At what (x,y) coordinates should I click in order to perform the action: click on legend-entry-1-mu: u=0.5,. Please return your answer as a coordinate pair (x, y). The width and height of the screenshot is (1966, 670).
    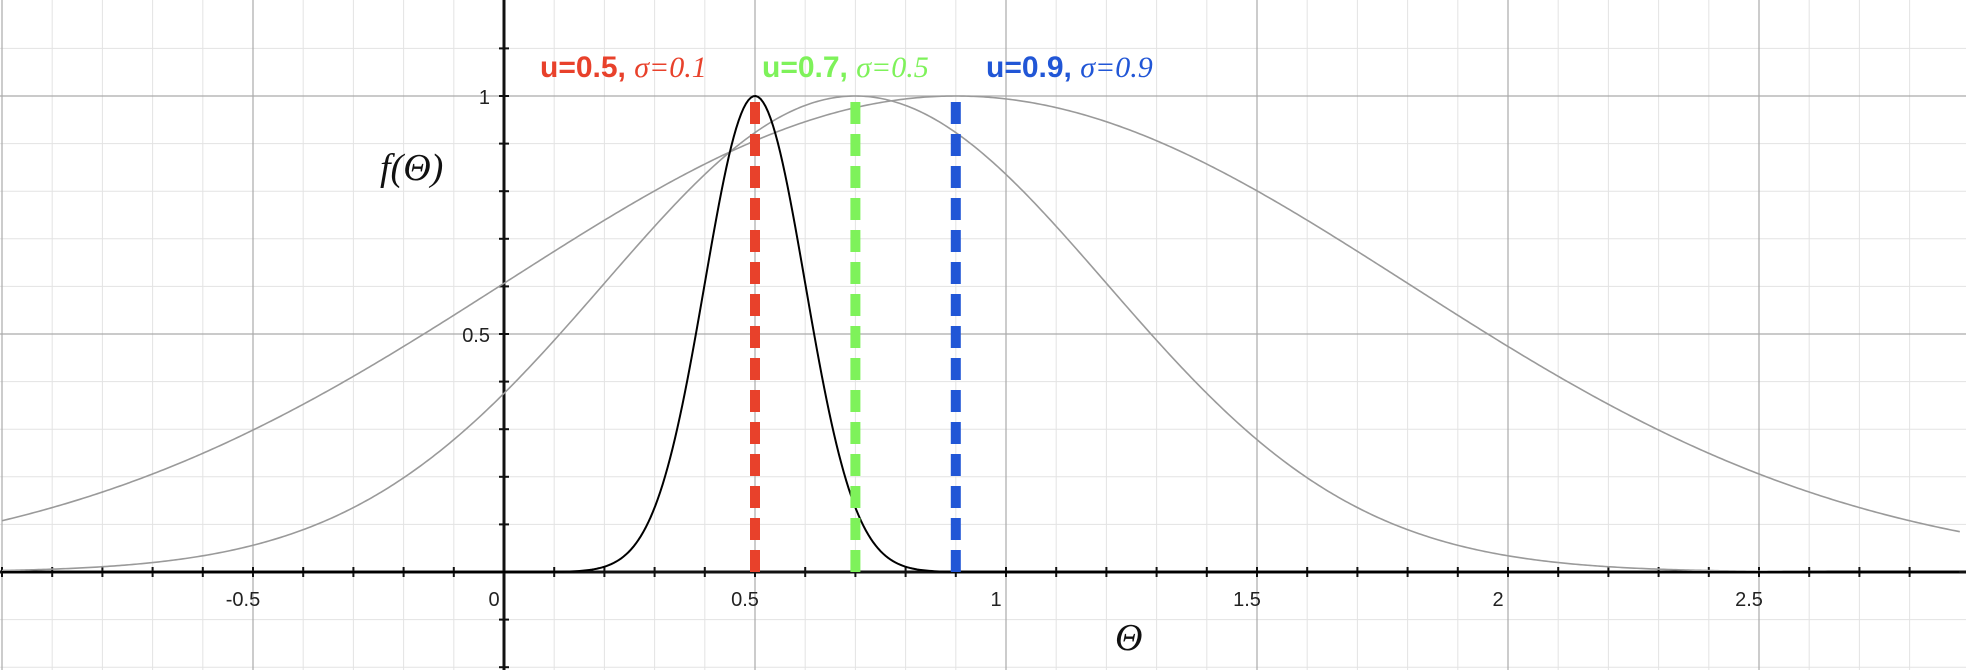
    Looking at the image, I should click on (583, 67).